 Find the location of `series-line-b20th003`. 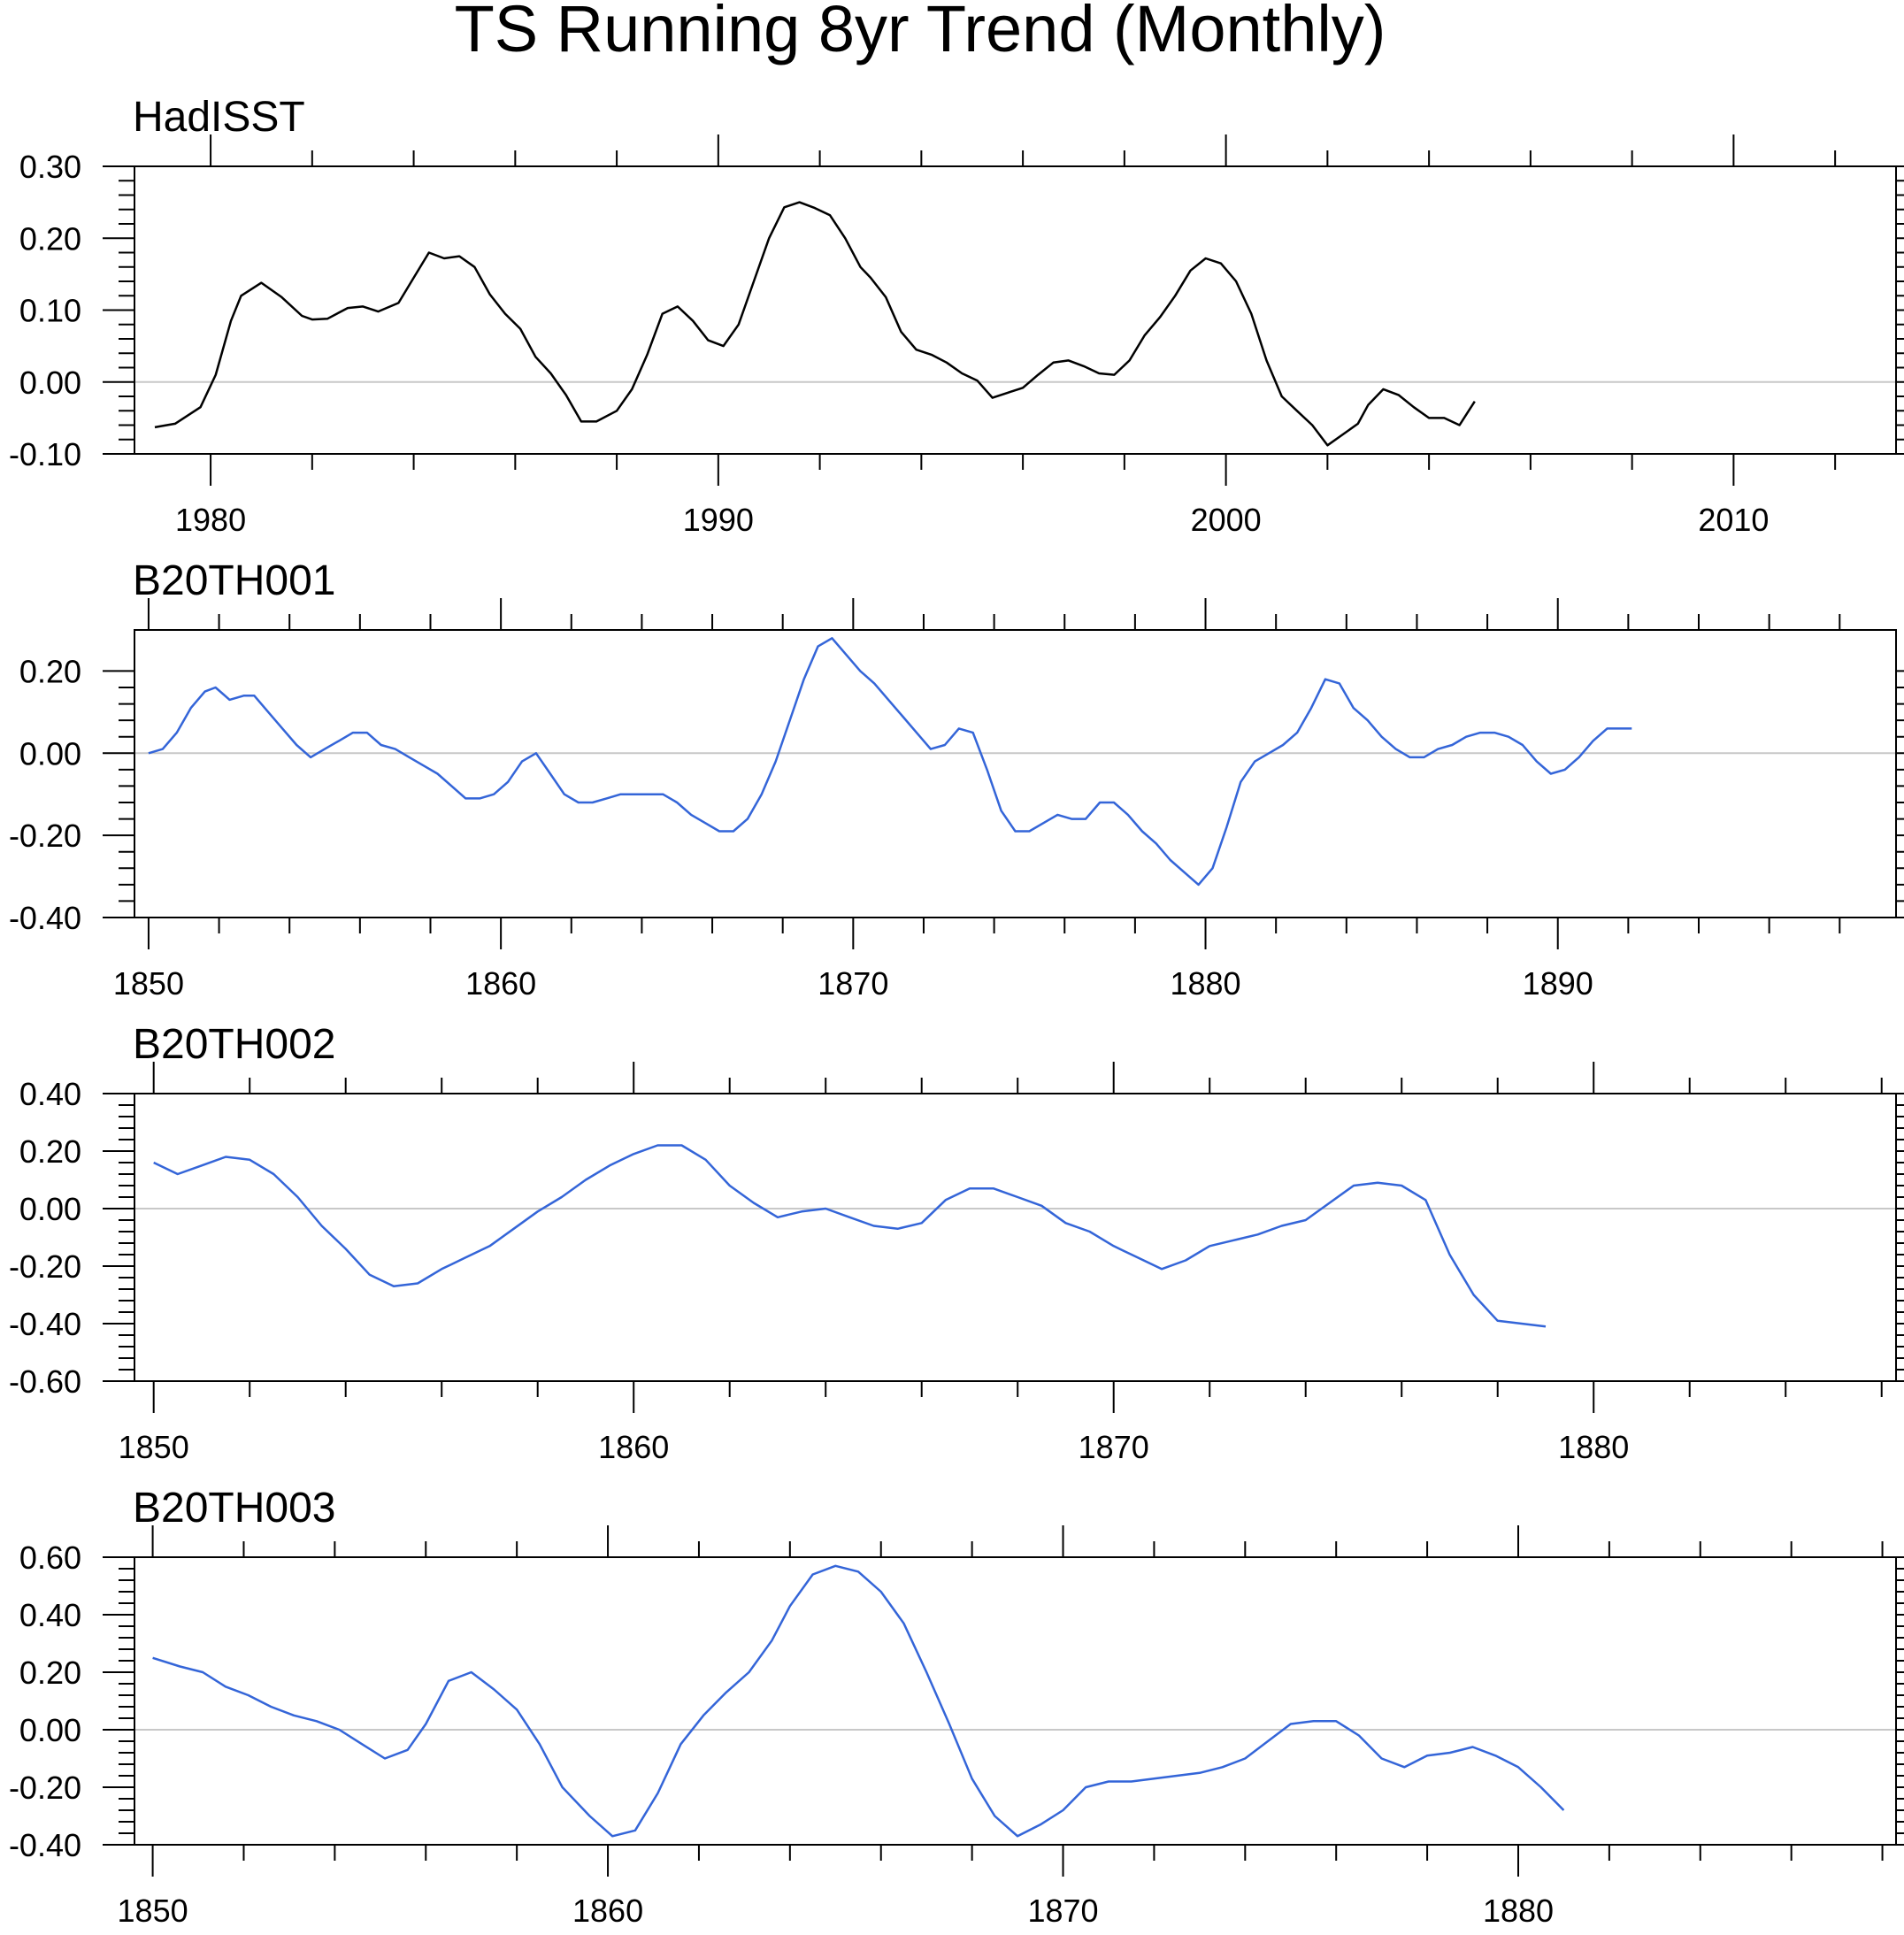

series-line-b20th003 is located at coordinates (858, 1701).